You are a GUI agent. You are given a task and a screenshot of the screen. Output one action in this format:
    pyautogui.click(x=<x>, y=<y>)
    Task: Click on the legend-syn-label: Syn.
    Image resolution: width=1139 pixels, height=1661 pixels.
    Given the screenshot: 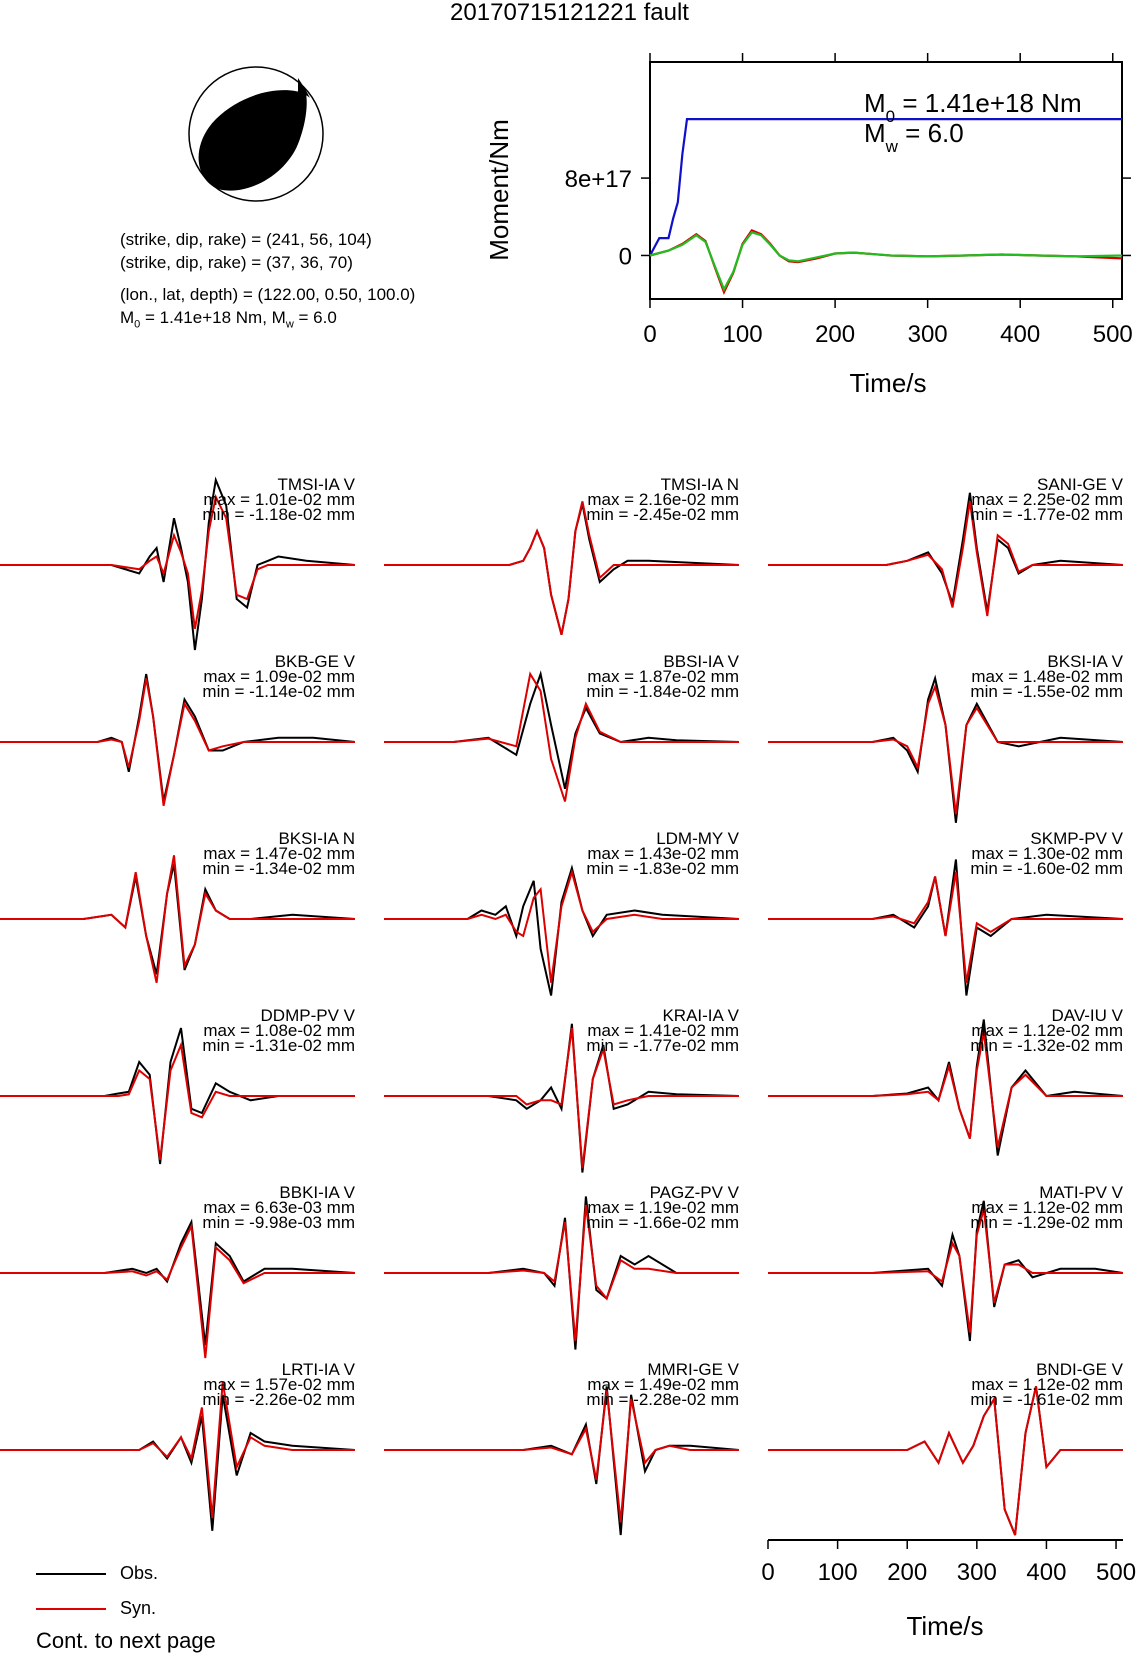 What is the action you would take?
    pyautogui.click(x=138, y=1608)
    